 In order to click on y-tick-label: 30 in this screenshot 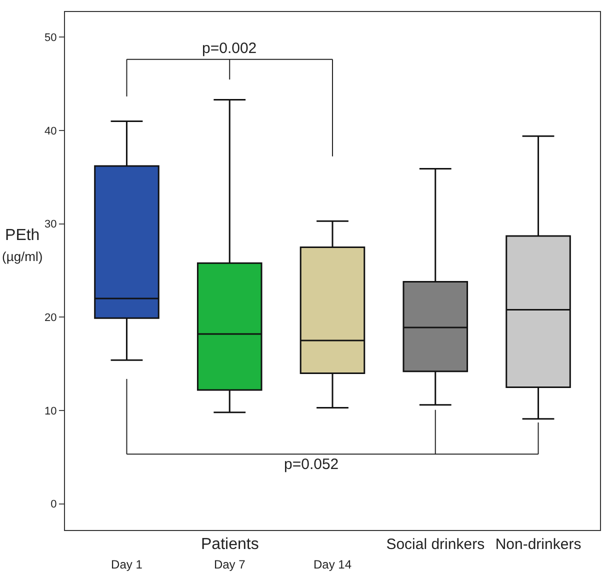, I will do `click(50, 224)`.